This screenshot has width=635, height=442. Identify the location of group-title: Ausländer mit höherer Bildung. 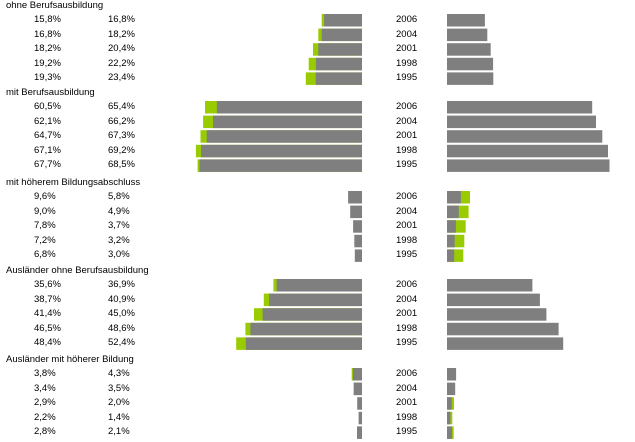
(70, 359).